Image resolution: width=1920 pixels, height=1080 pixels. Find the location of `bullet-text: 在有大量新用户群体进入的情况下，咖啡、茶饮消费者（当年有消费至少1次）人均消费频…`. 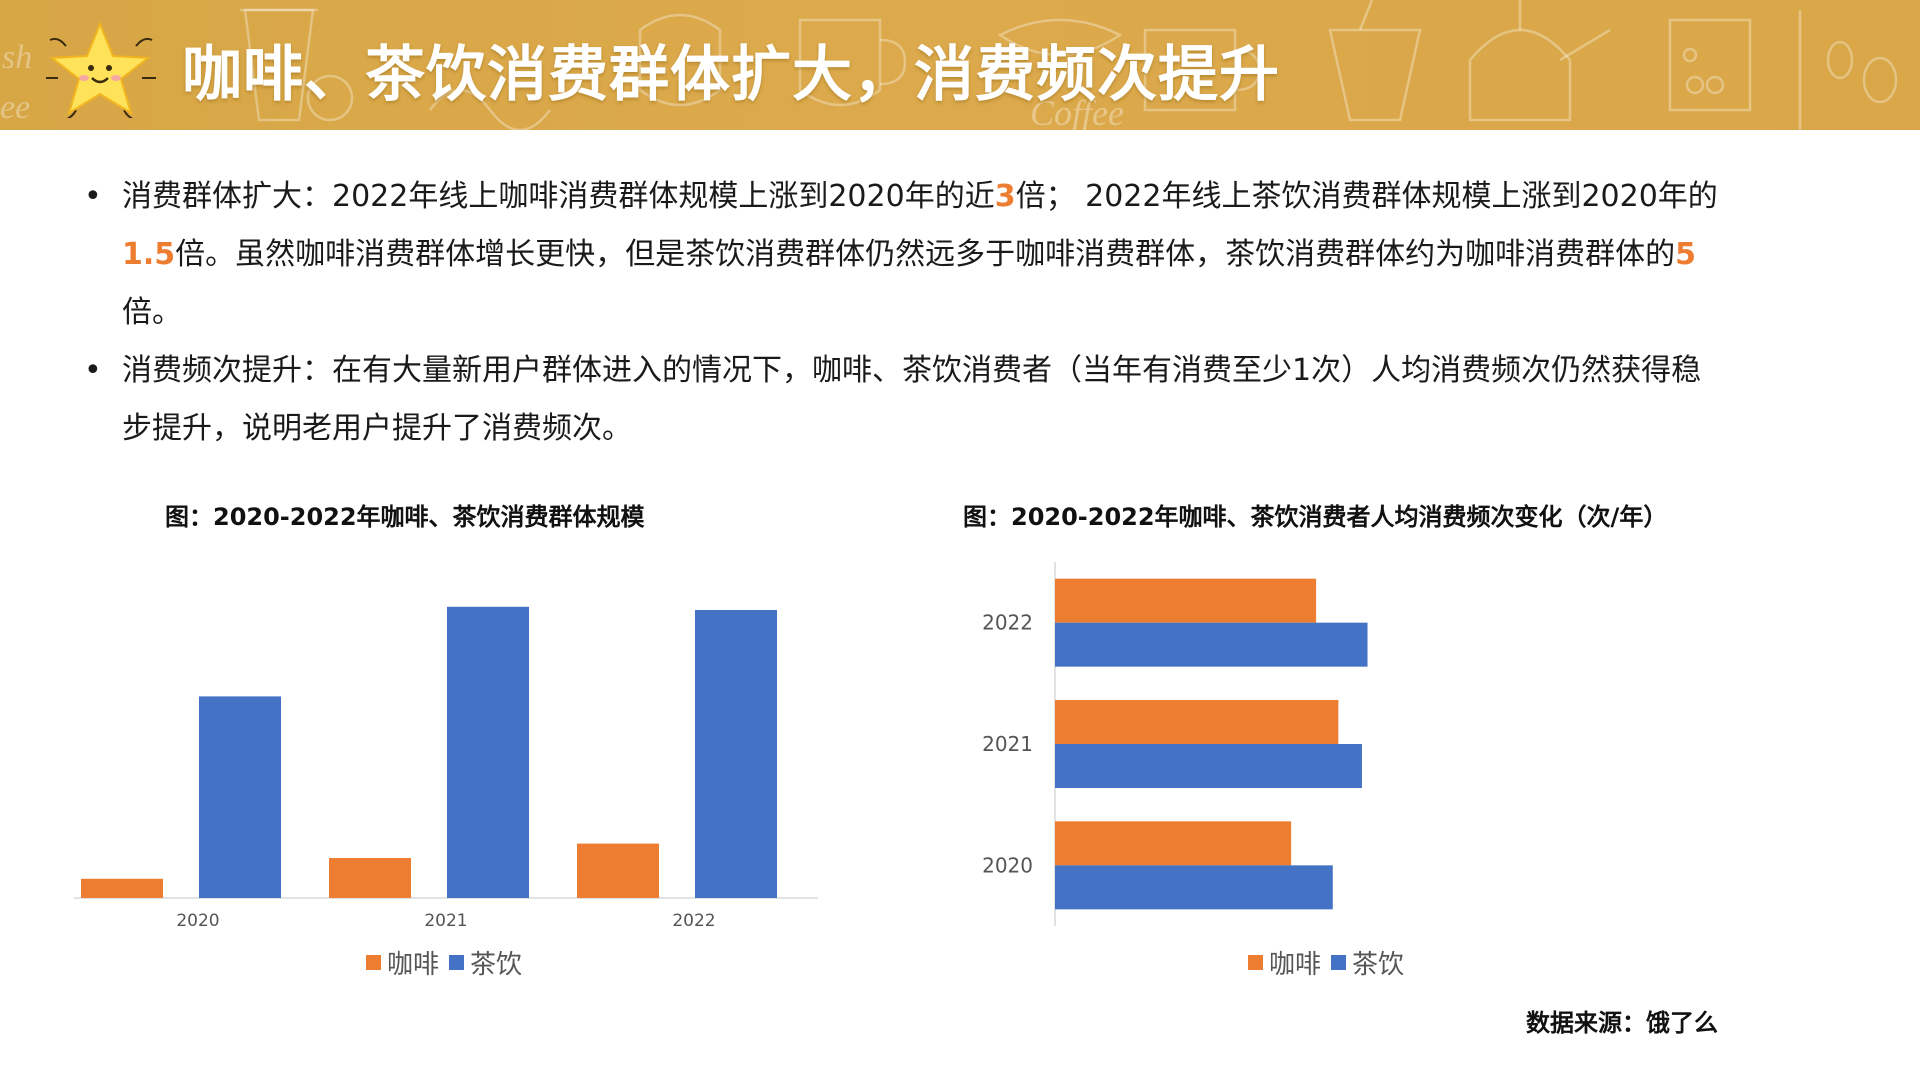

bullet-text: 在有大量新用户群体进入的情况下，咖啡、茶饮消费者（当年有消费至少1次）人均消费频… is located at coordinates (912, 399).